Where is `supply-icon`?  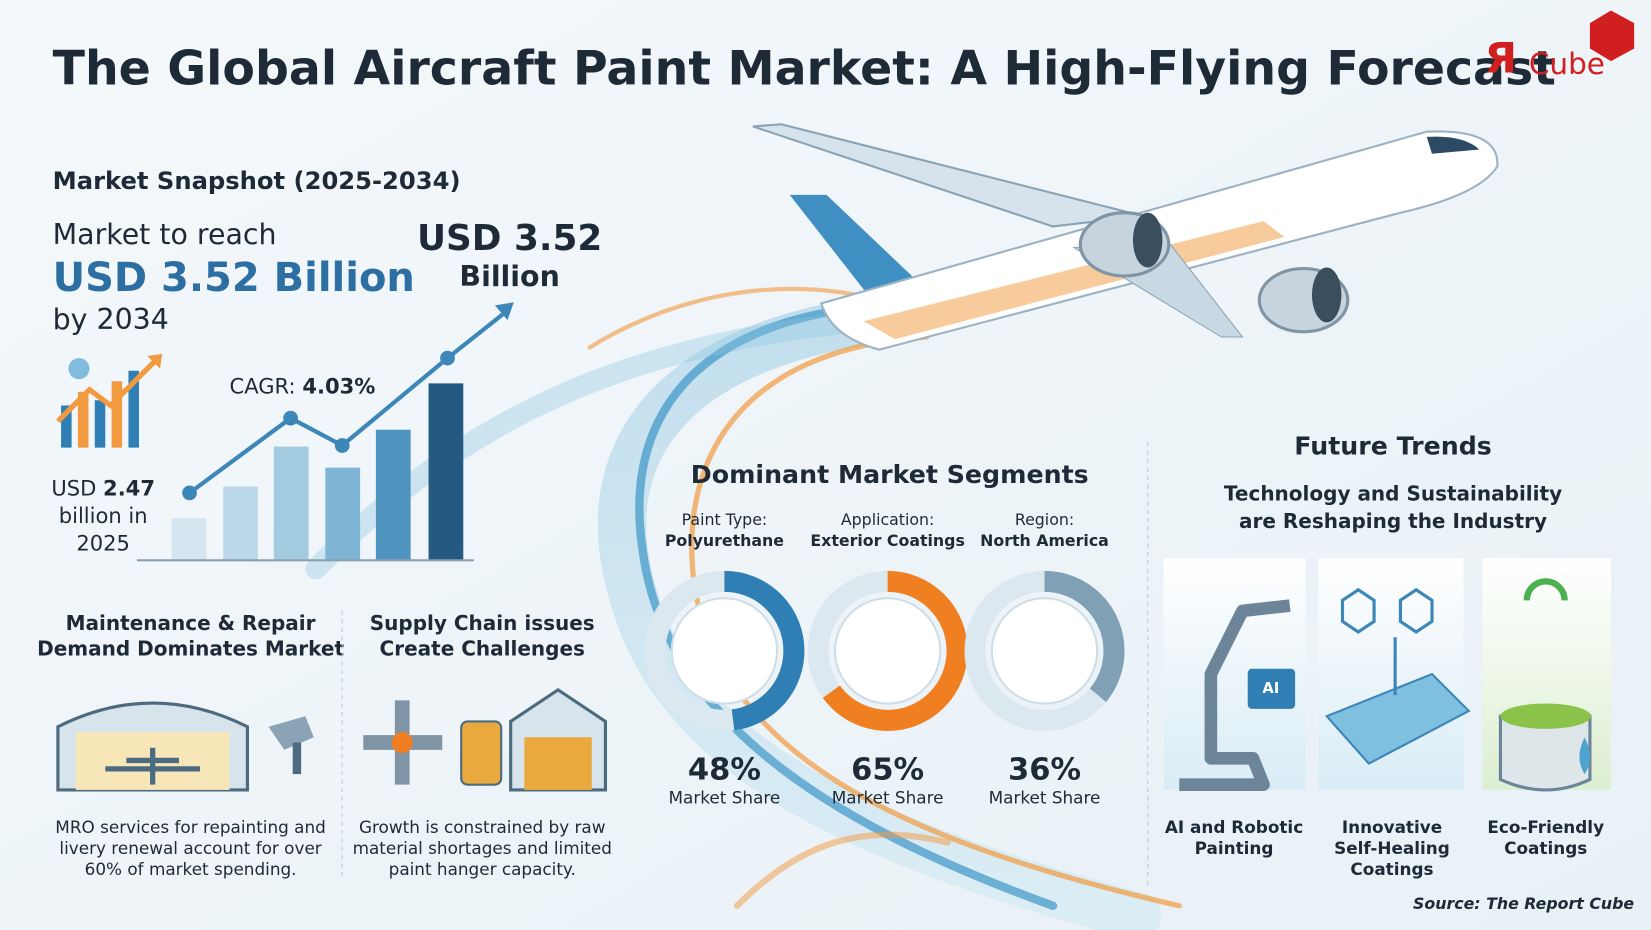
supply-icon is located at coordinates (485, 739).